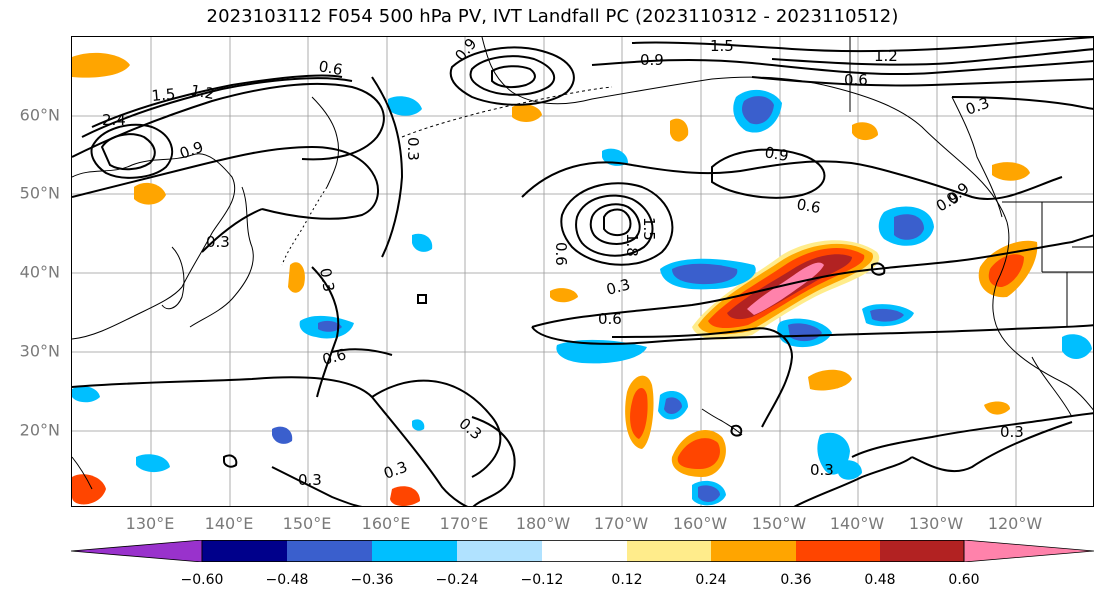 The height and width of the screenshot is (601, 1105). Describe the element at coordinates (830, 380) in the screenshot. I see `ivt-bay-blob` at that location.